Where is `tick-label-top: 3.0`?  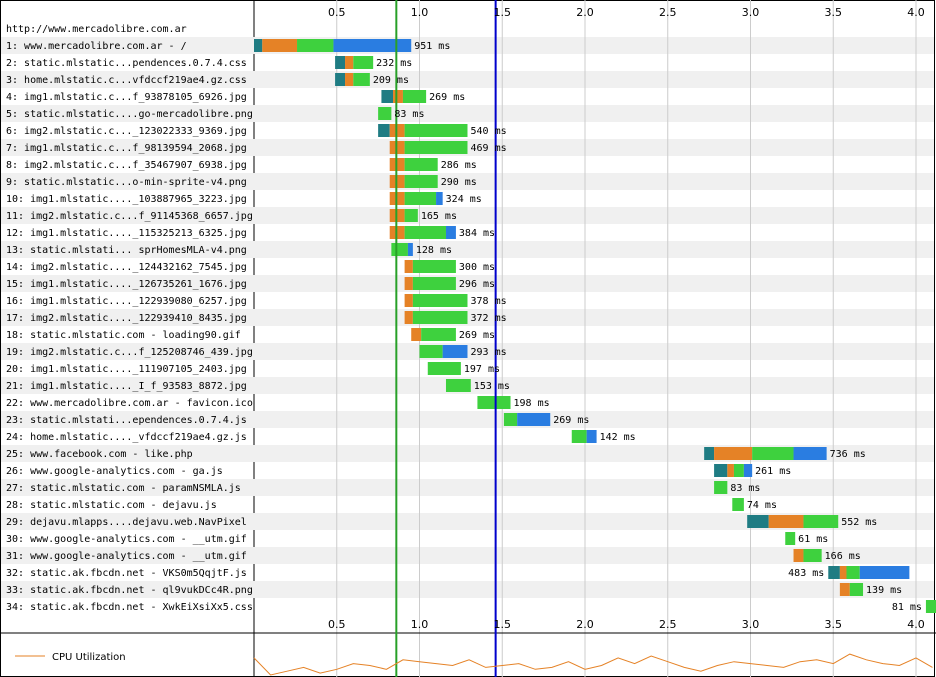 tick-label-top: 3.0 is located at coordinates (751, 12).